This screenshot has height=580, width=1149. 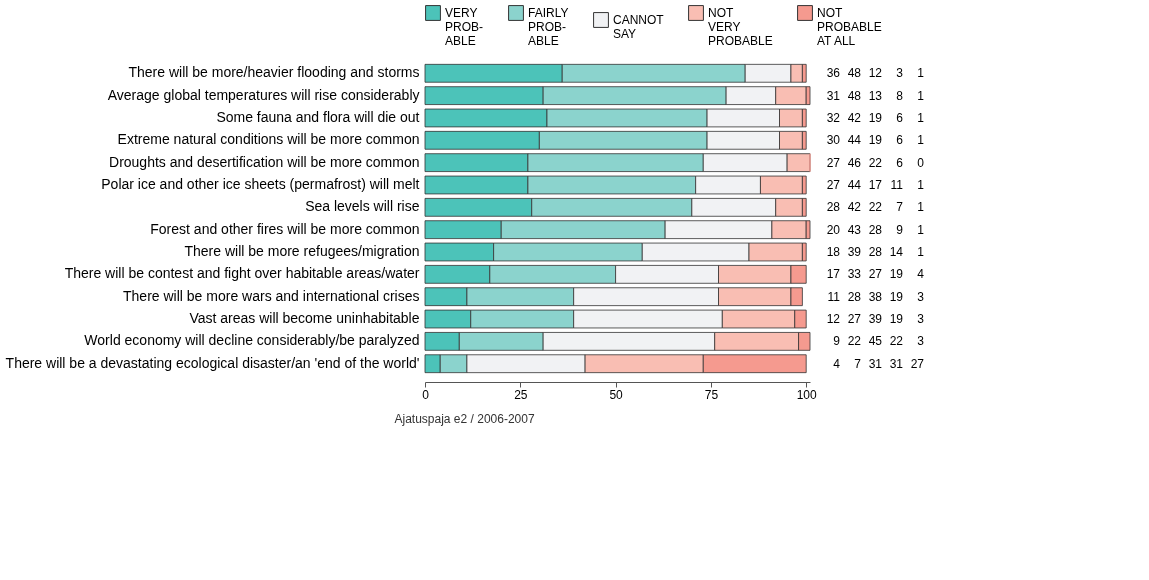 I want to click on y-tick-label: There will be more wars and international crises, so click(x=271, y=295).